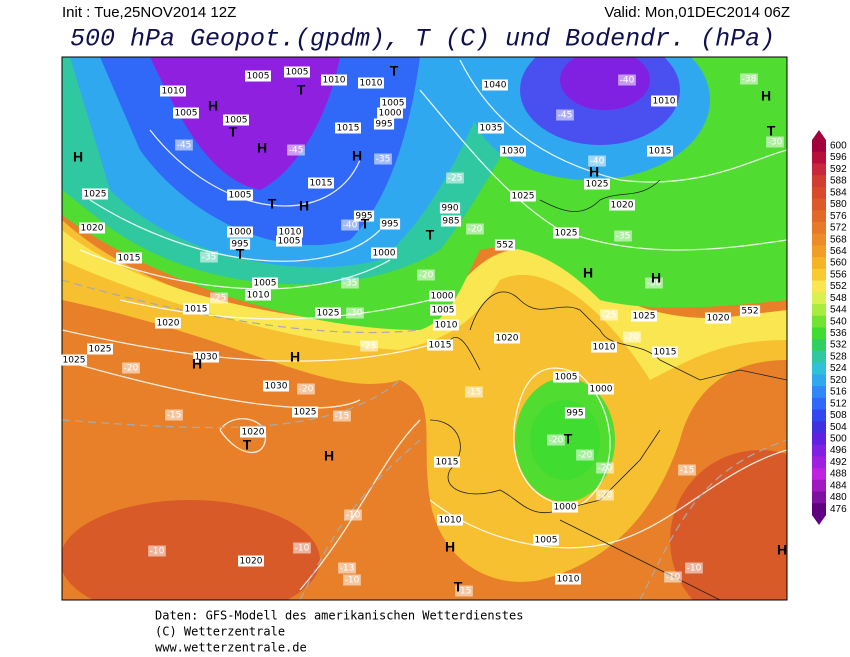 The width and height of the screenshot is (850, 657). I want to click on isobar-label: 990, so click(449, 209).